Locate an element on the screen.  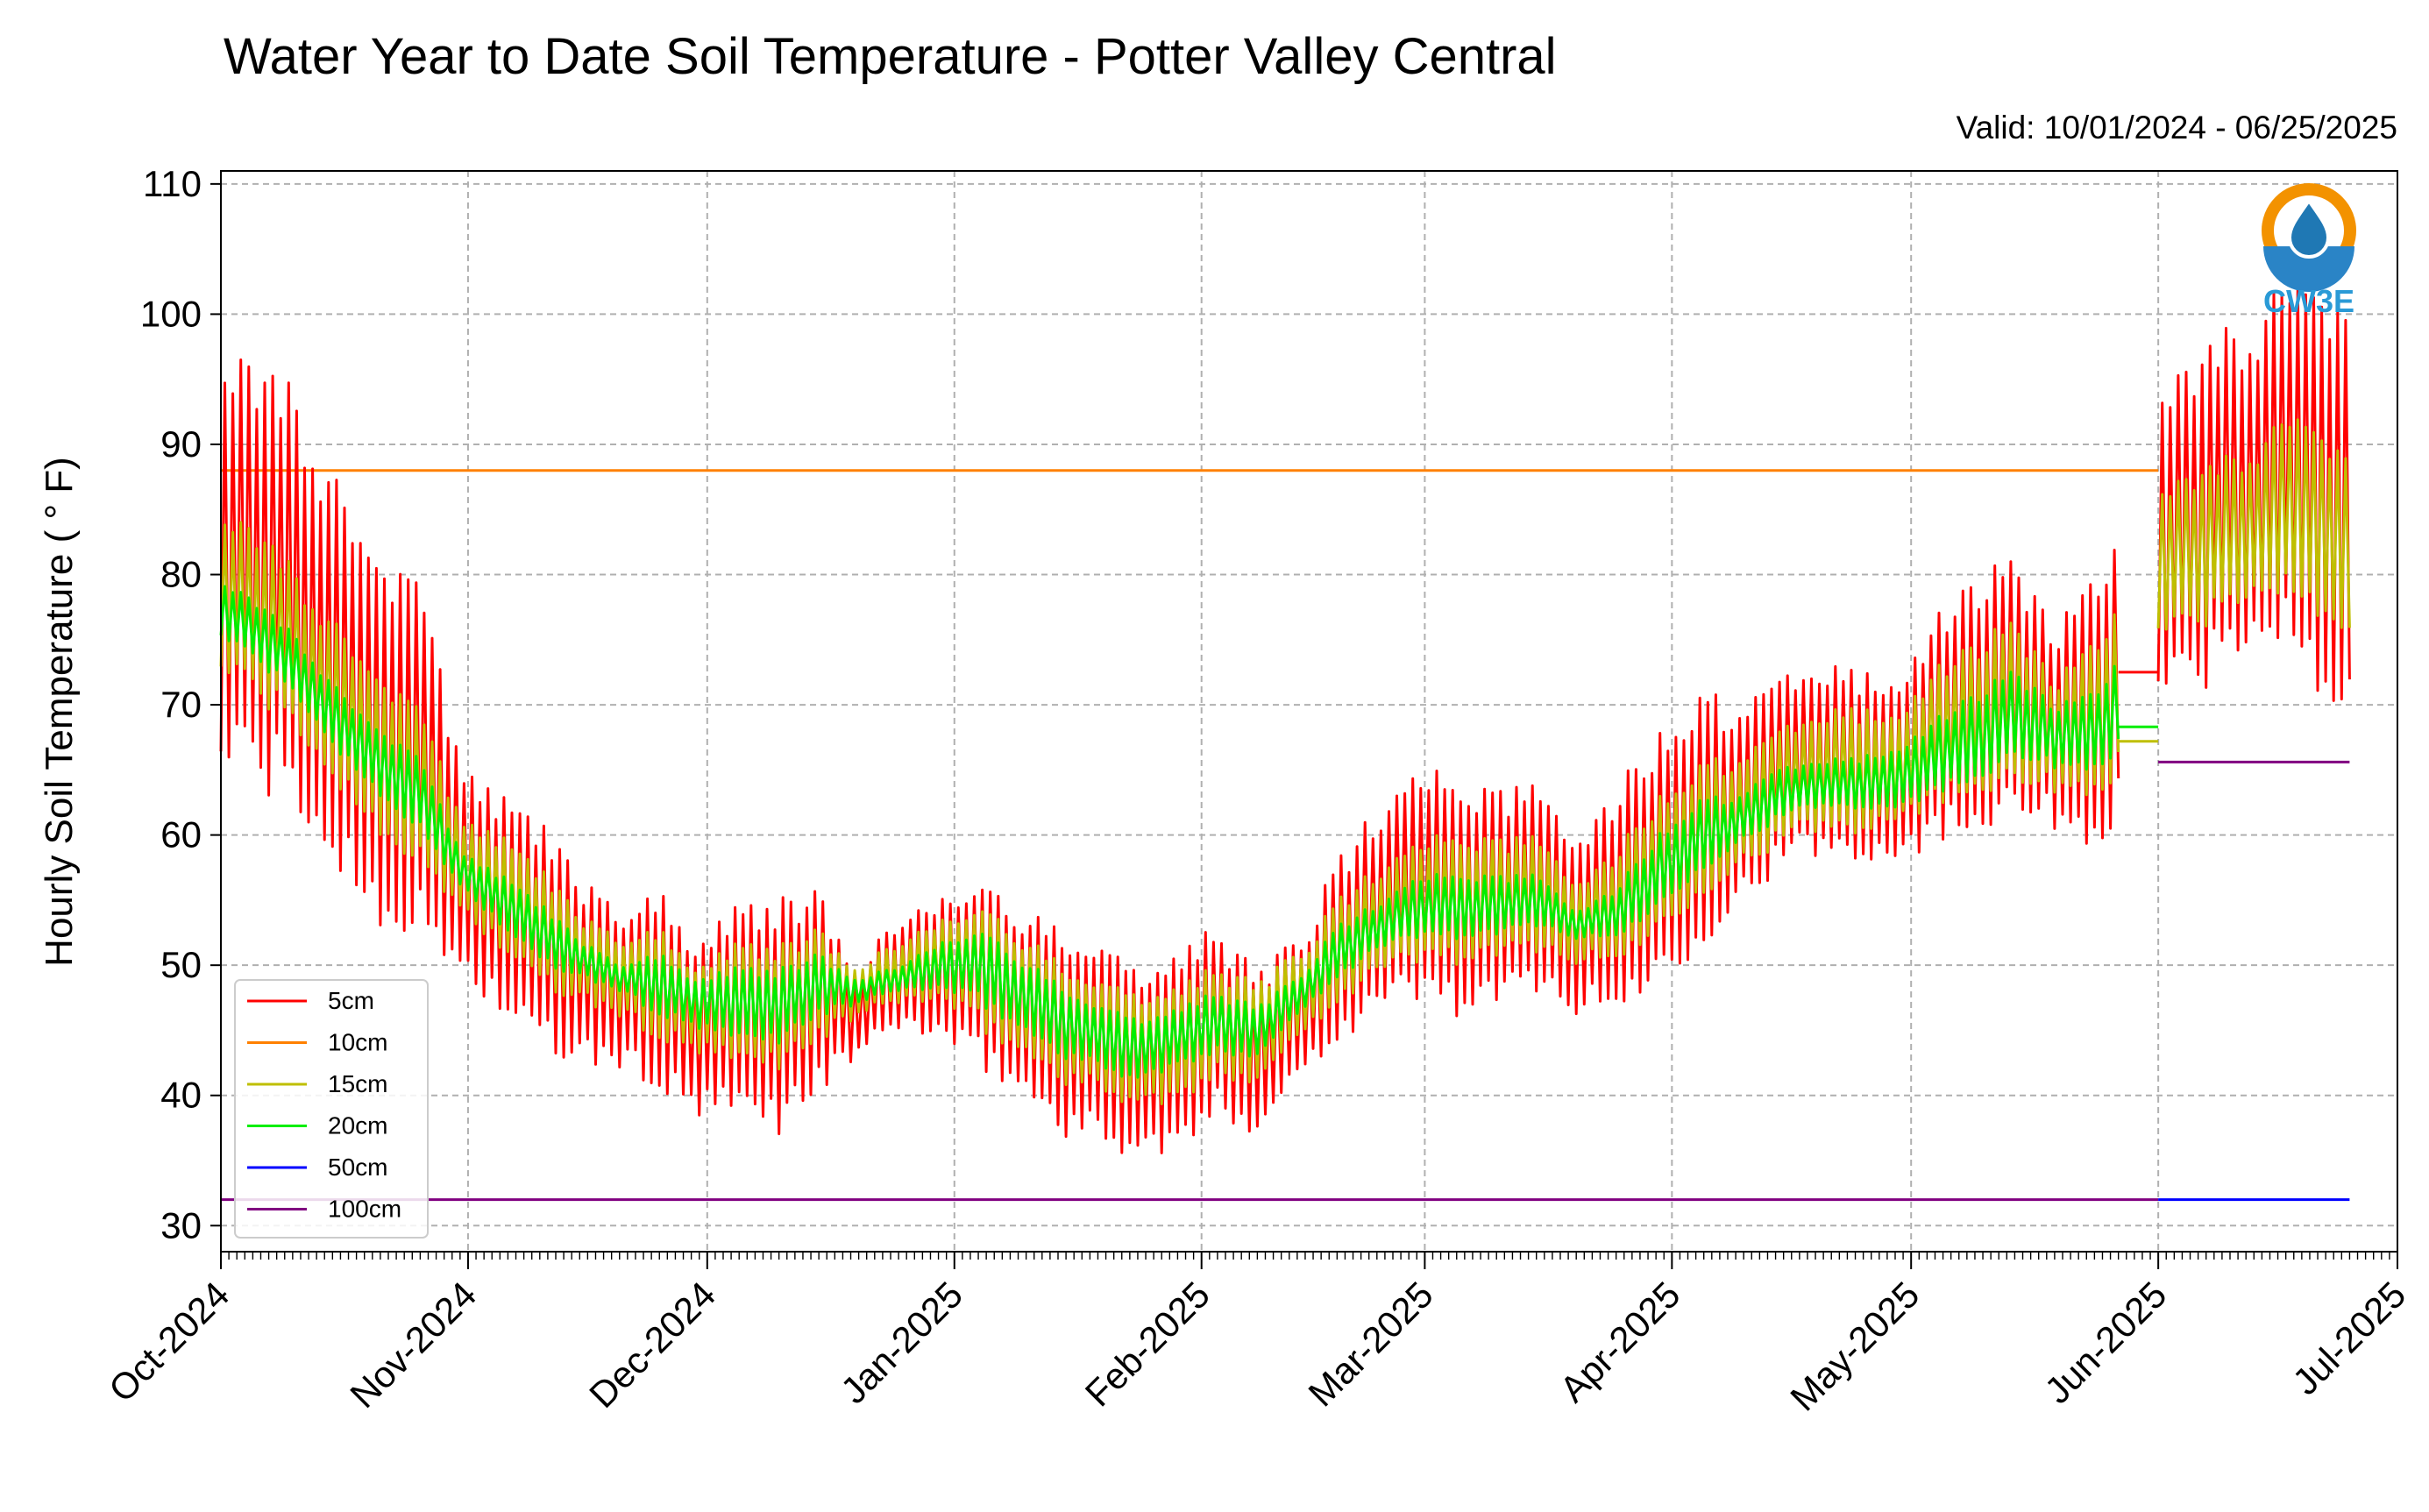
y-tick-label: 90 is located at coordinates (181, 444).